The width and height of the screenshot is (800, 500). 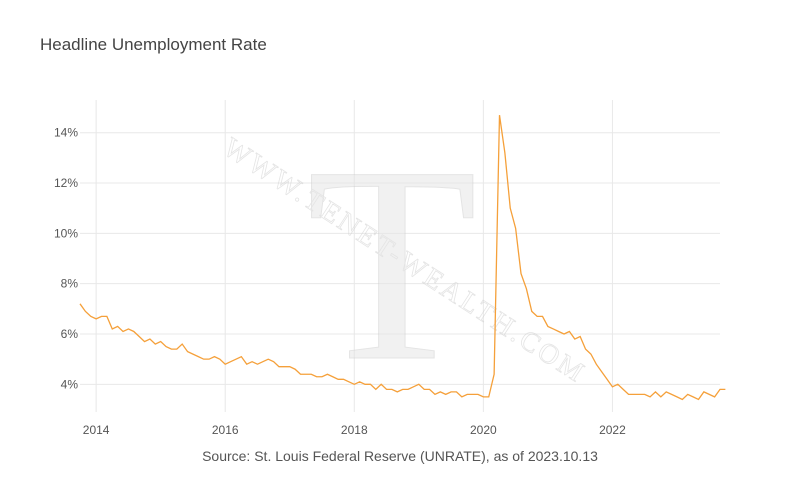 What do you see at coordinates (66, 259) in the screenshot?
I see `y-axis-ticks: 4% 6% 8% 10% 12% 14%` at bounding box center [66, 259].